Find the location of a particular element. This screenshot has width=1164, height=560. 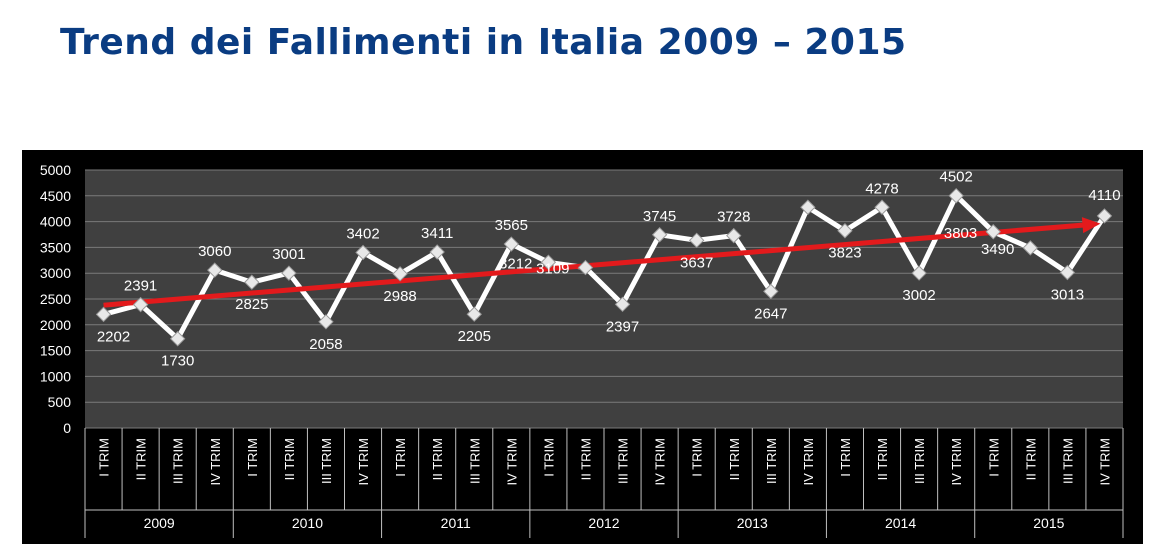

data-label: 2391 is located at coordinates (140, 286).